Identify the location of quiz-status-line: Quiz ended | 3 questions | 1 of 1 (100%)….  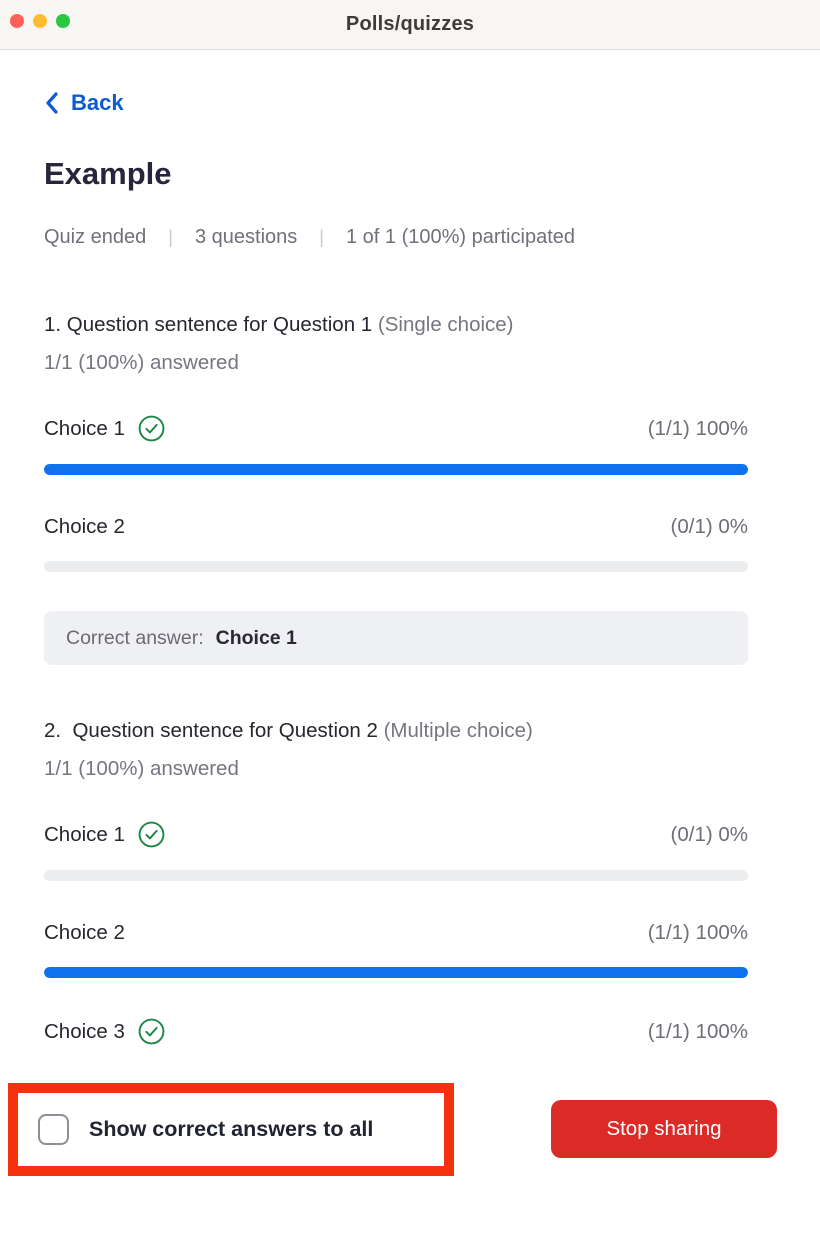
(396, 237).